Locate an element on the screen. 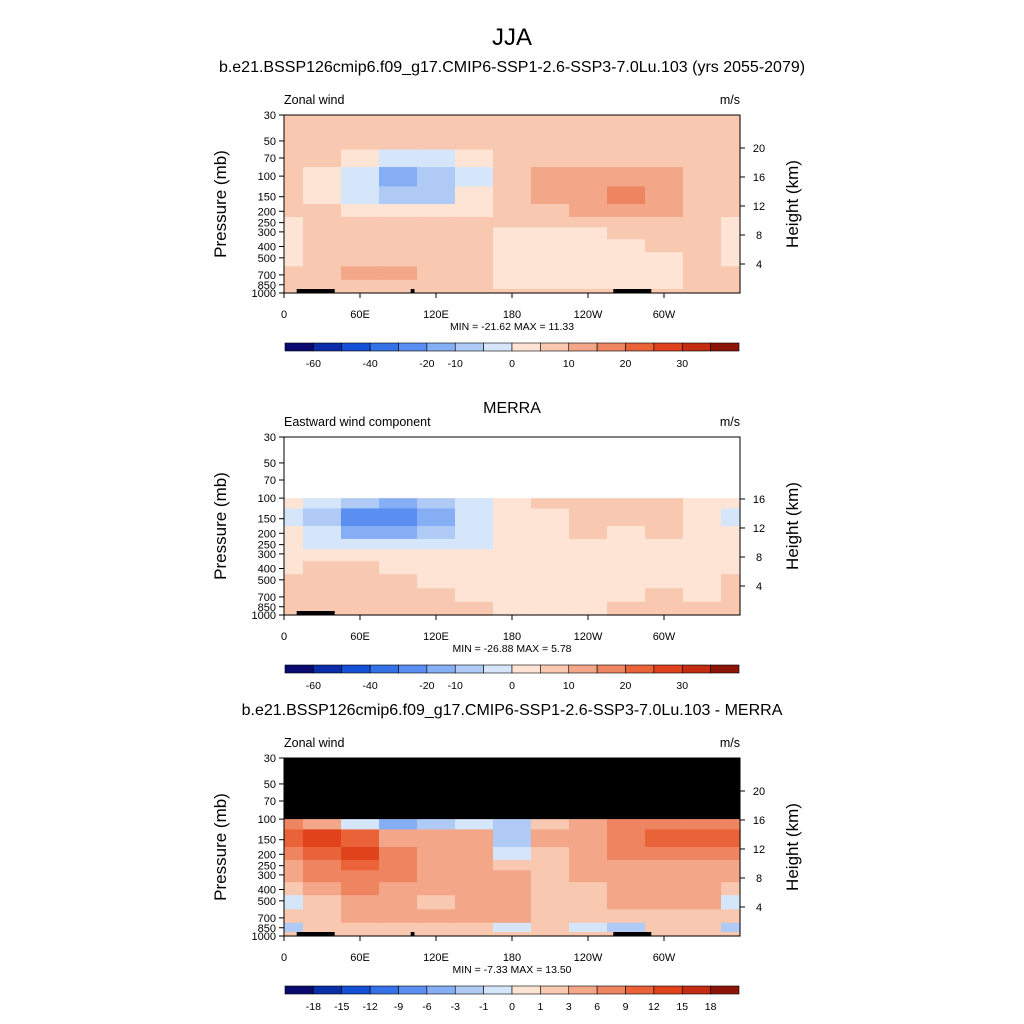 This screenshot has height=1024, width=1024. x-tick-label: 60W is located at coordinates (664, 958).